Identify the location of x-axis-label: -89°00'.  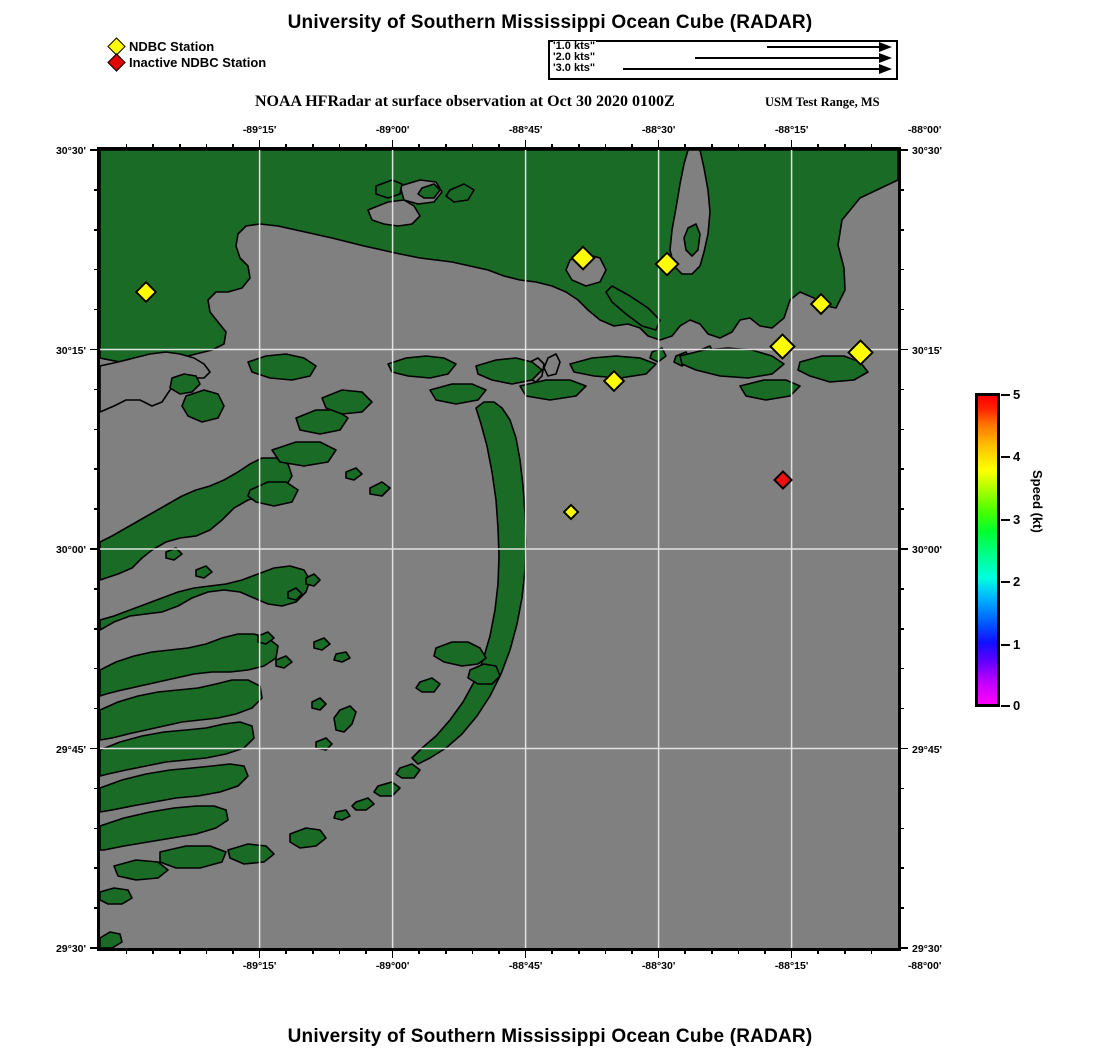
(392, 966).